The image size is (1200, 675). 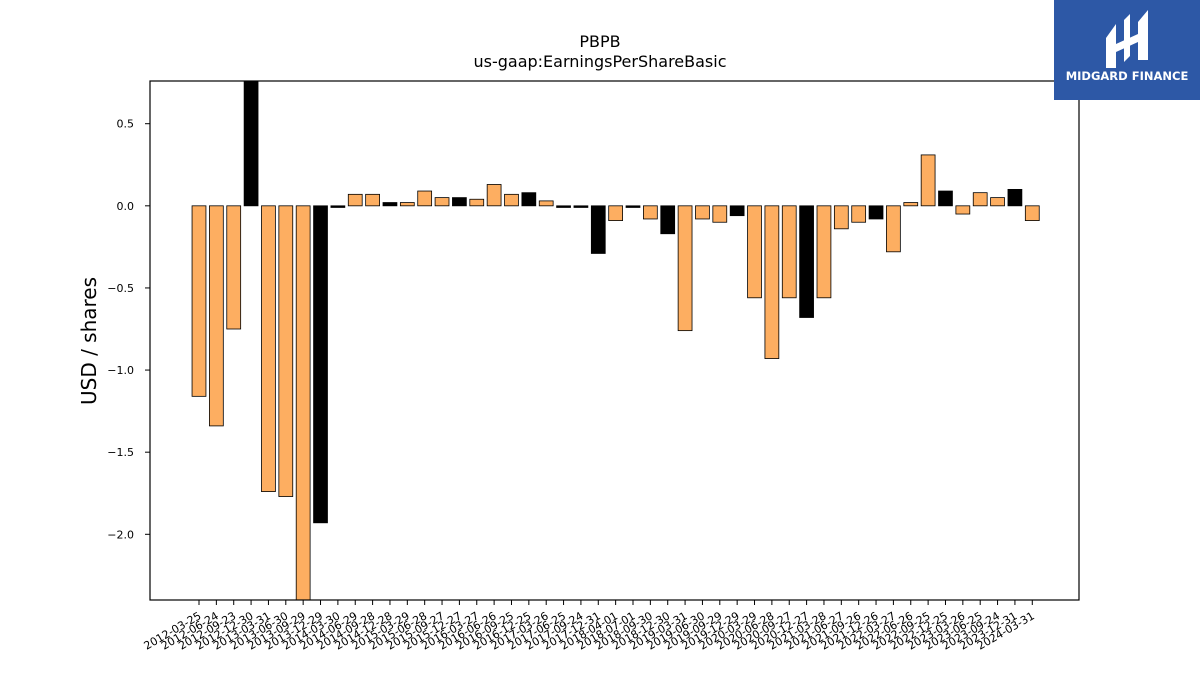 I want to click on y-axis-label: USD / shares, so click(x=89, y=341).